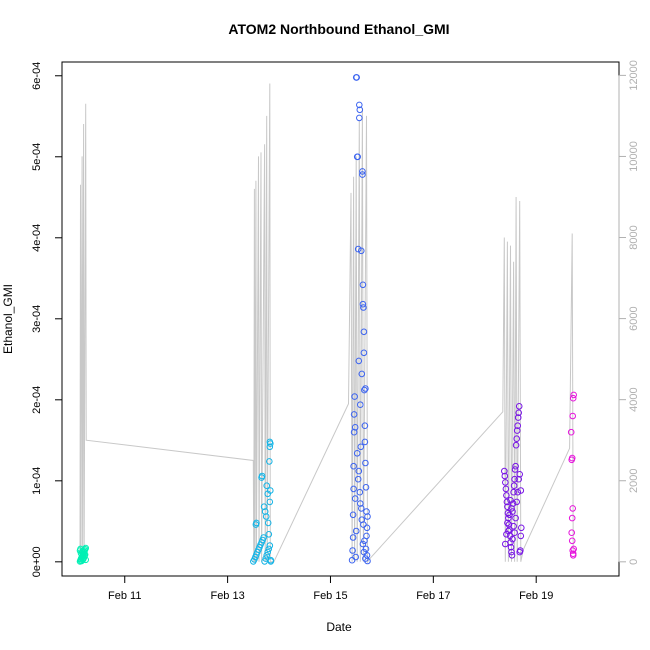  I want to click on y-tick-label: 3e-04, so click(37, 319).